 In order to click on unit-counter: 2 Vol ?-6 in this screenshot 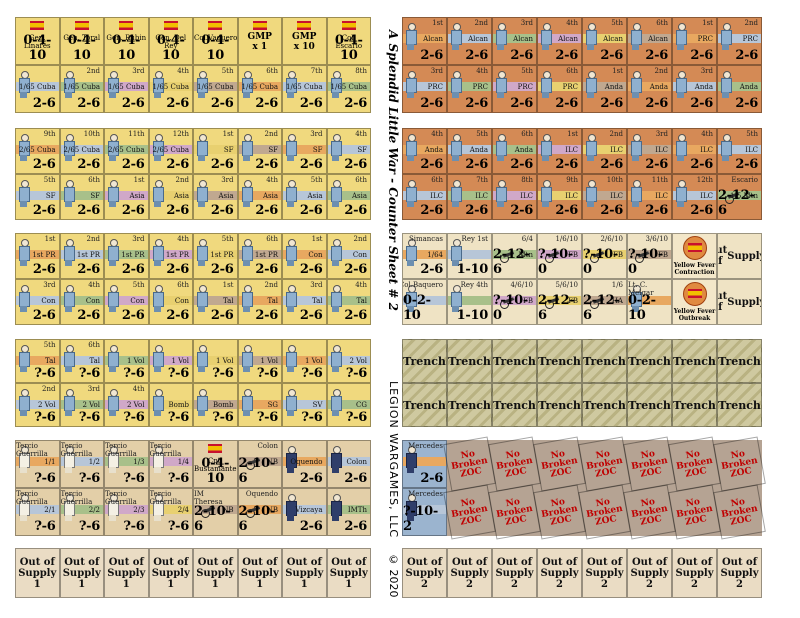, I will do `click(348, 361)`.